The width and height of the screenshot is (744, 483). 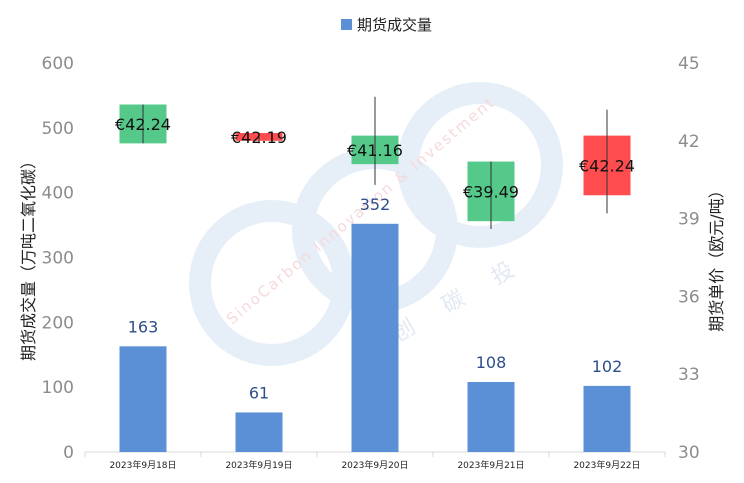 What do you see at coordinates (689, 297) in the screenshot?
I see `right-tick-label: 36` at bounding box center [689, 297].